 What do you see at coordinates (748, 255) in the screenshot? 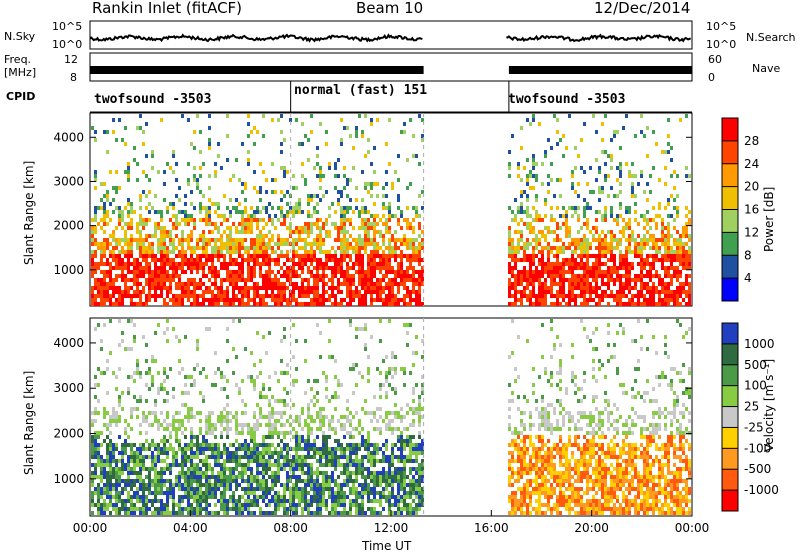
I see `colorbar-tick-label-0-5: 8` at bounding box center [748, 255].